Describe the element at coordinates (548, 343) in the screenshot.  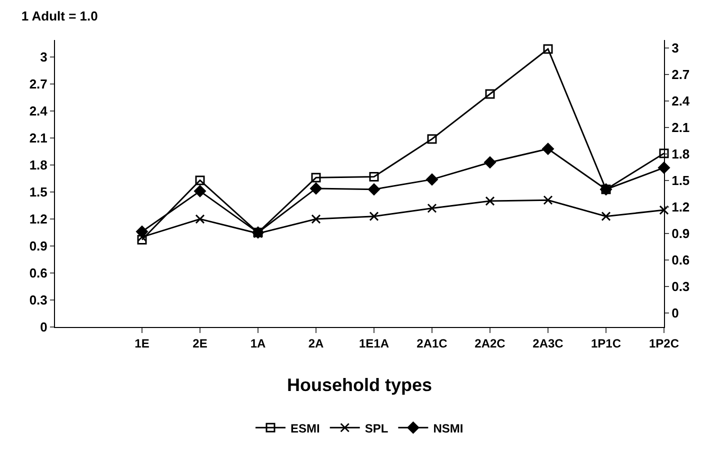
I see `x-tick-label: 2A3C` at that location.